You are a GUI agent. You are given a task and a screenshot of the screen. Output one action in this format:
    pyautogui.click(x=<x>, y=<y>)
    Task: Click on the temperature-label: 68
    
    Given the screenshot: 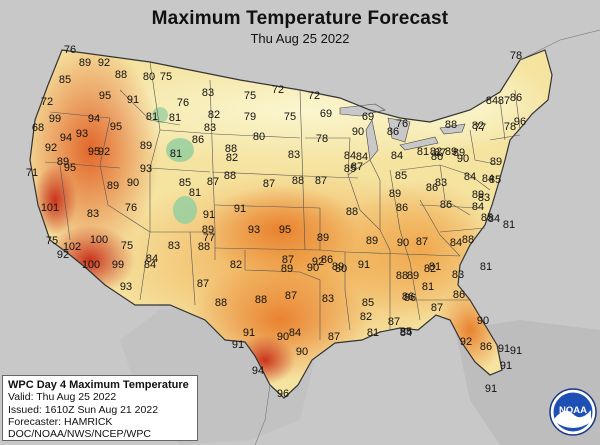 What is the action you would take?
    pyautogui.click(x=38, y=128)
    